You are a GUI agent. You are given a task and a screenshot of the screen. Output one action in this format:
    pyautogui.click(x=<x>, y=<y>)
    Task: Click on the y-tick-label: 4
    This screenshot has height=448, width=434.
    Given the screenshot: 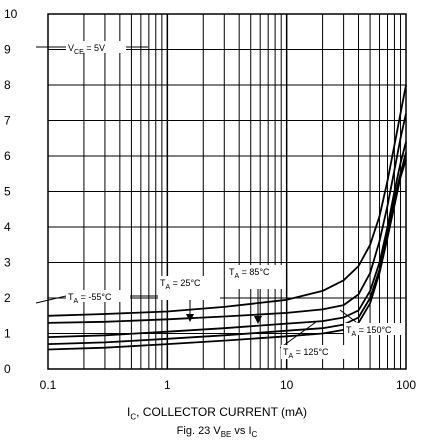 What is the action you would take?
    pyautogui.click(x=7, y=227)
    